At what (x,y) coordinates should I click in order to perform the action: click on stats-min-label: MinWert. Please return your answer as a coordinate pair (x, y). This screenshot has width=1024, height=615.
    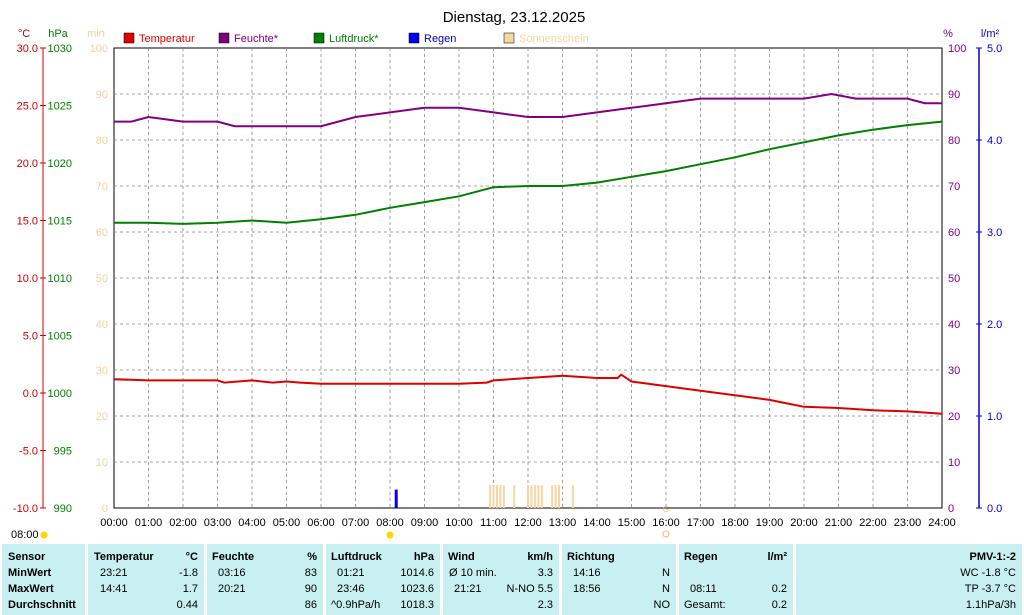
    Looking at the image, I should click on (30, 573).